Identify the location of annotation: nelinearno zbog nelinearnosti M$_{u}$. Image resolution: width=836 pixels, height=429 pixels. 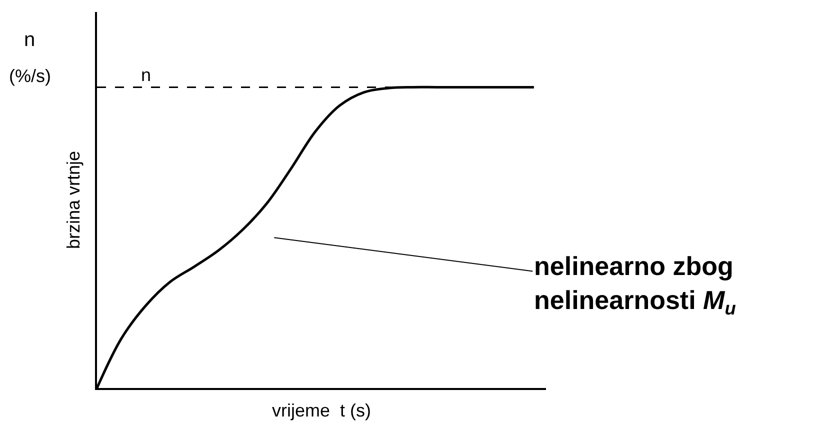
(635, 284).